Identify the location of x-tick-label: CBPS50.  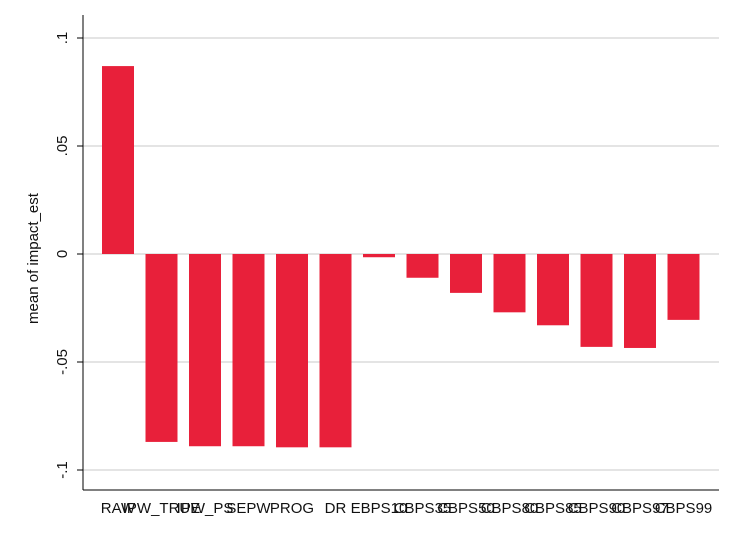
(466, 508).